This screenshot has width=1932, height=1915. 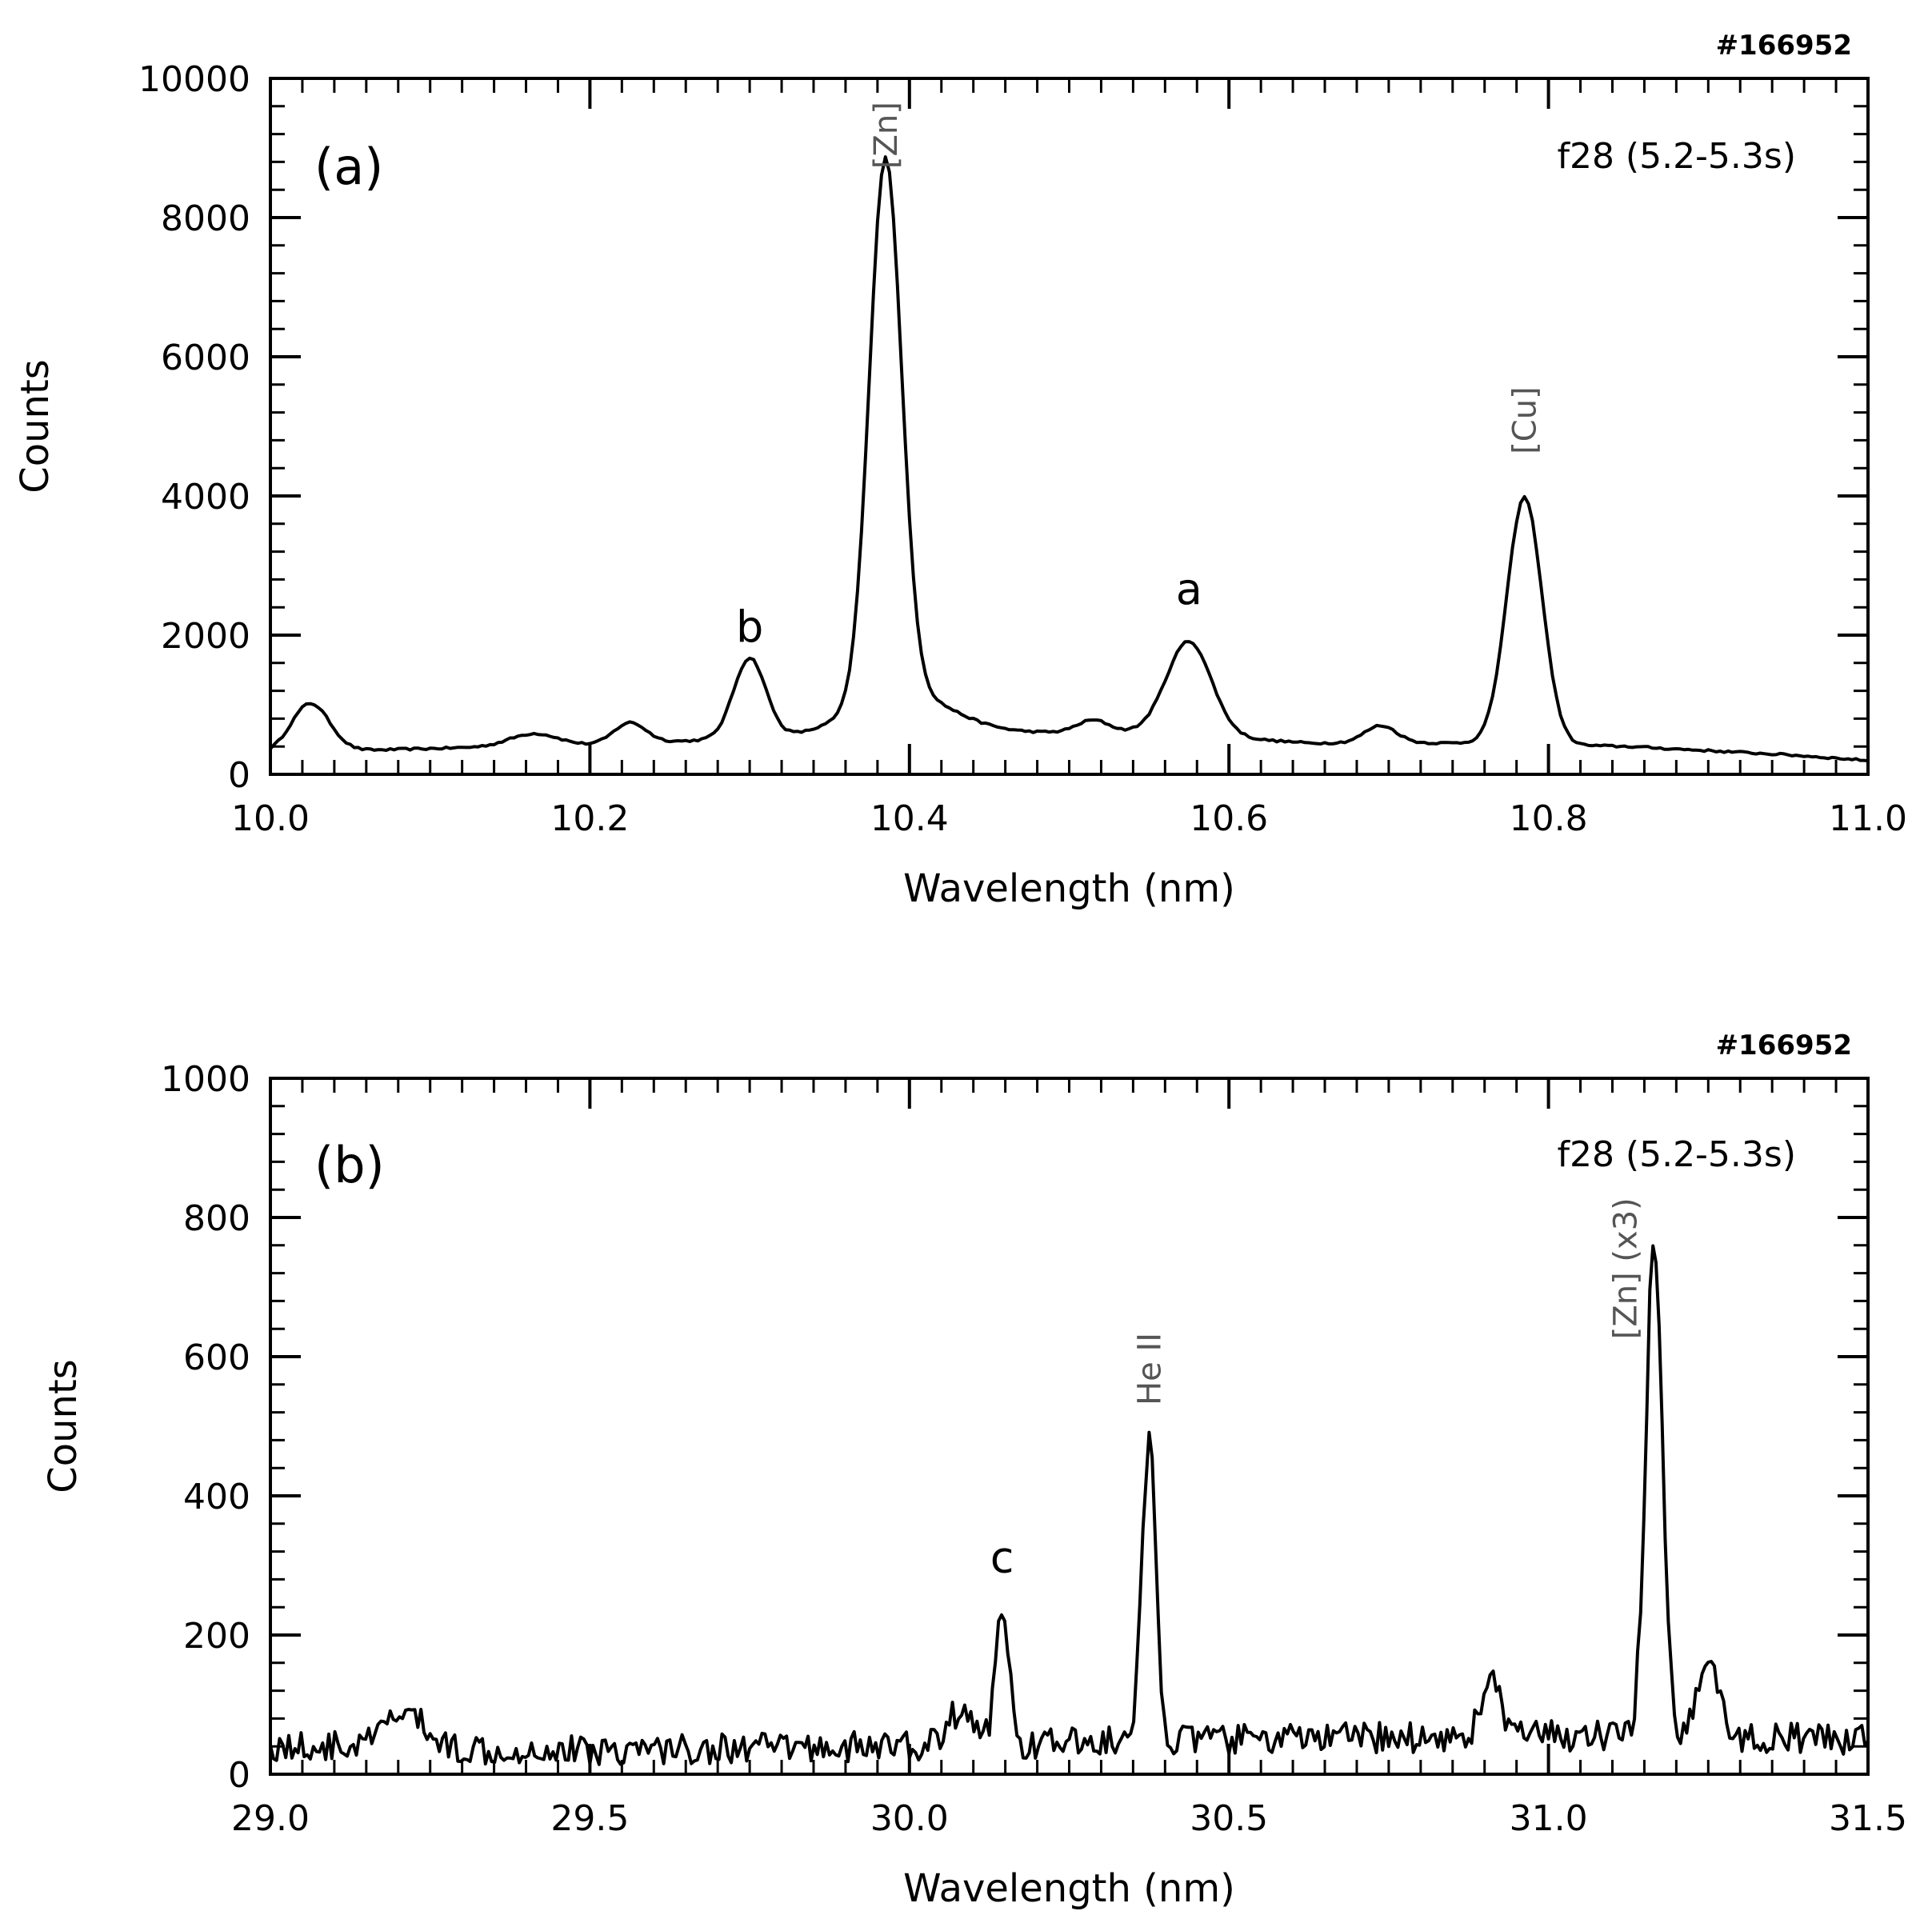 What do you see at coordinates (216, 1357) in the screenshot?
I see `y-tick-label: 600` at bounding box center [216, 1357].